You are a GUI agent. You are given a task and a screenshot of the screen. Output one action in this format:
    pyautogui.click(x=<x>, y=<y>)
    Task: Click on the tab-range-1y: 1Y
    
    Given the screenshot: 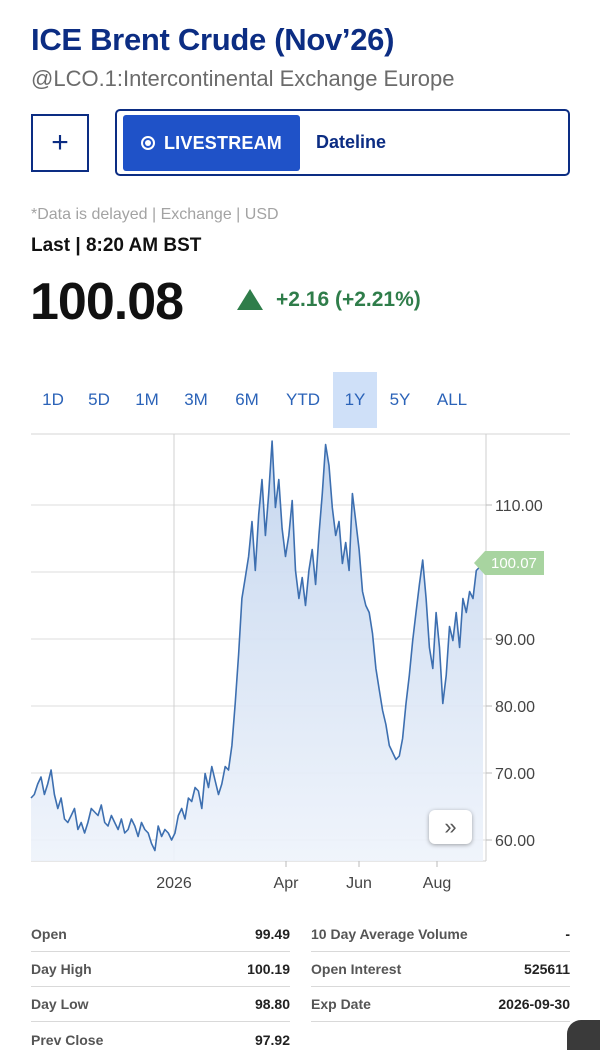 What is the action you would take?
    pyautogui.click(x=355, y=400)
    